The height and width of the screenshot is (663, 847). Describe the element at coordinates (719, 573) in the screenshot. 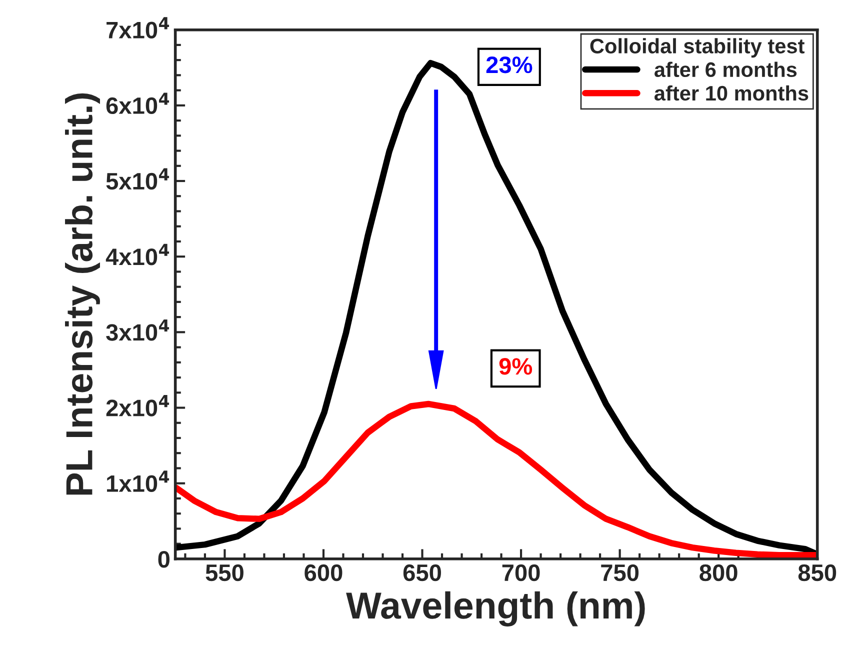

I see `x-tick-label: 800` at that location.